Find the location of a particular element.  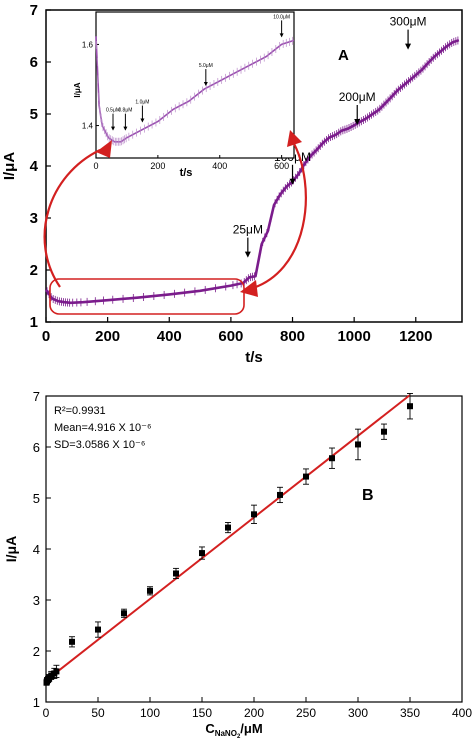

panel-b-y-tick-label: 5 is located at coordinates (36, 498).